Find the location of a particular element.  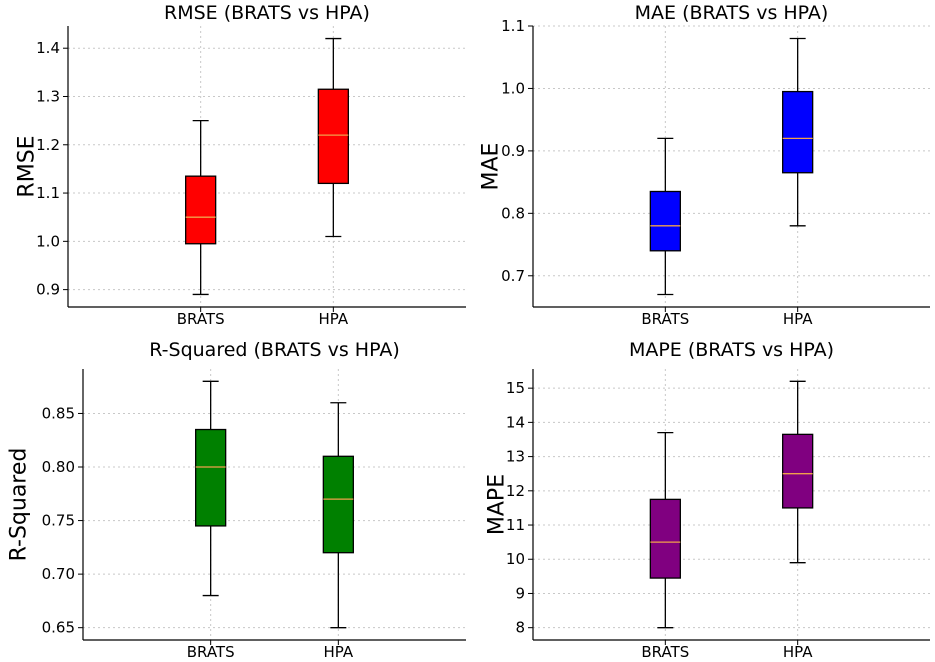

y-axis-label: MAE is located at coordinates (491, 167).